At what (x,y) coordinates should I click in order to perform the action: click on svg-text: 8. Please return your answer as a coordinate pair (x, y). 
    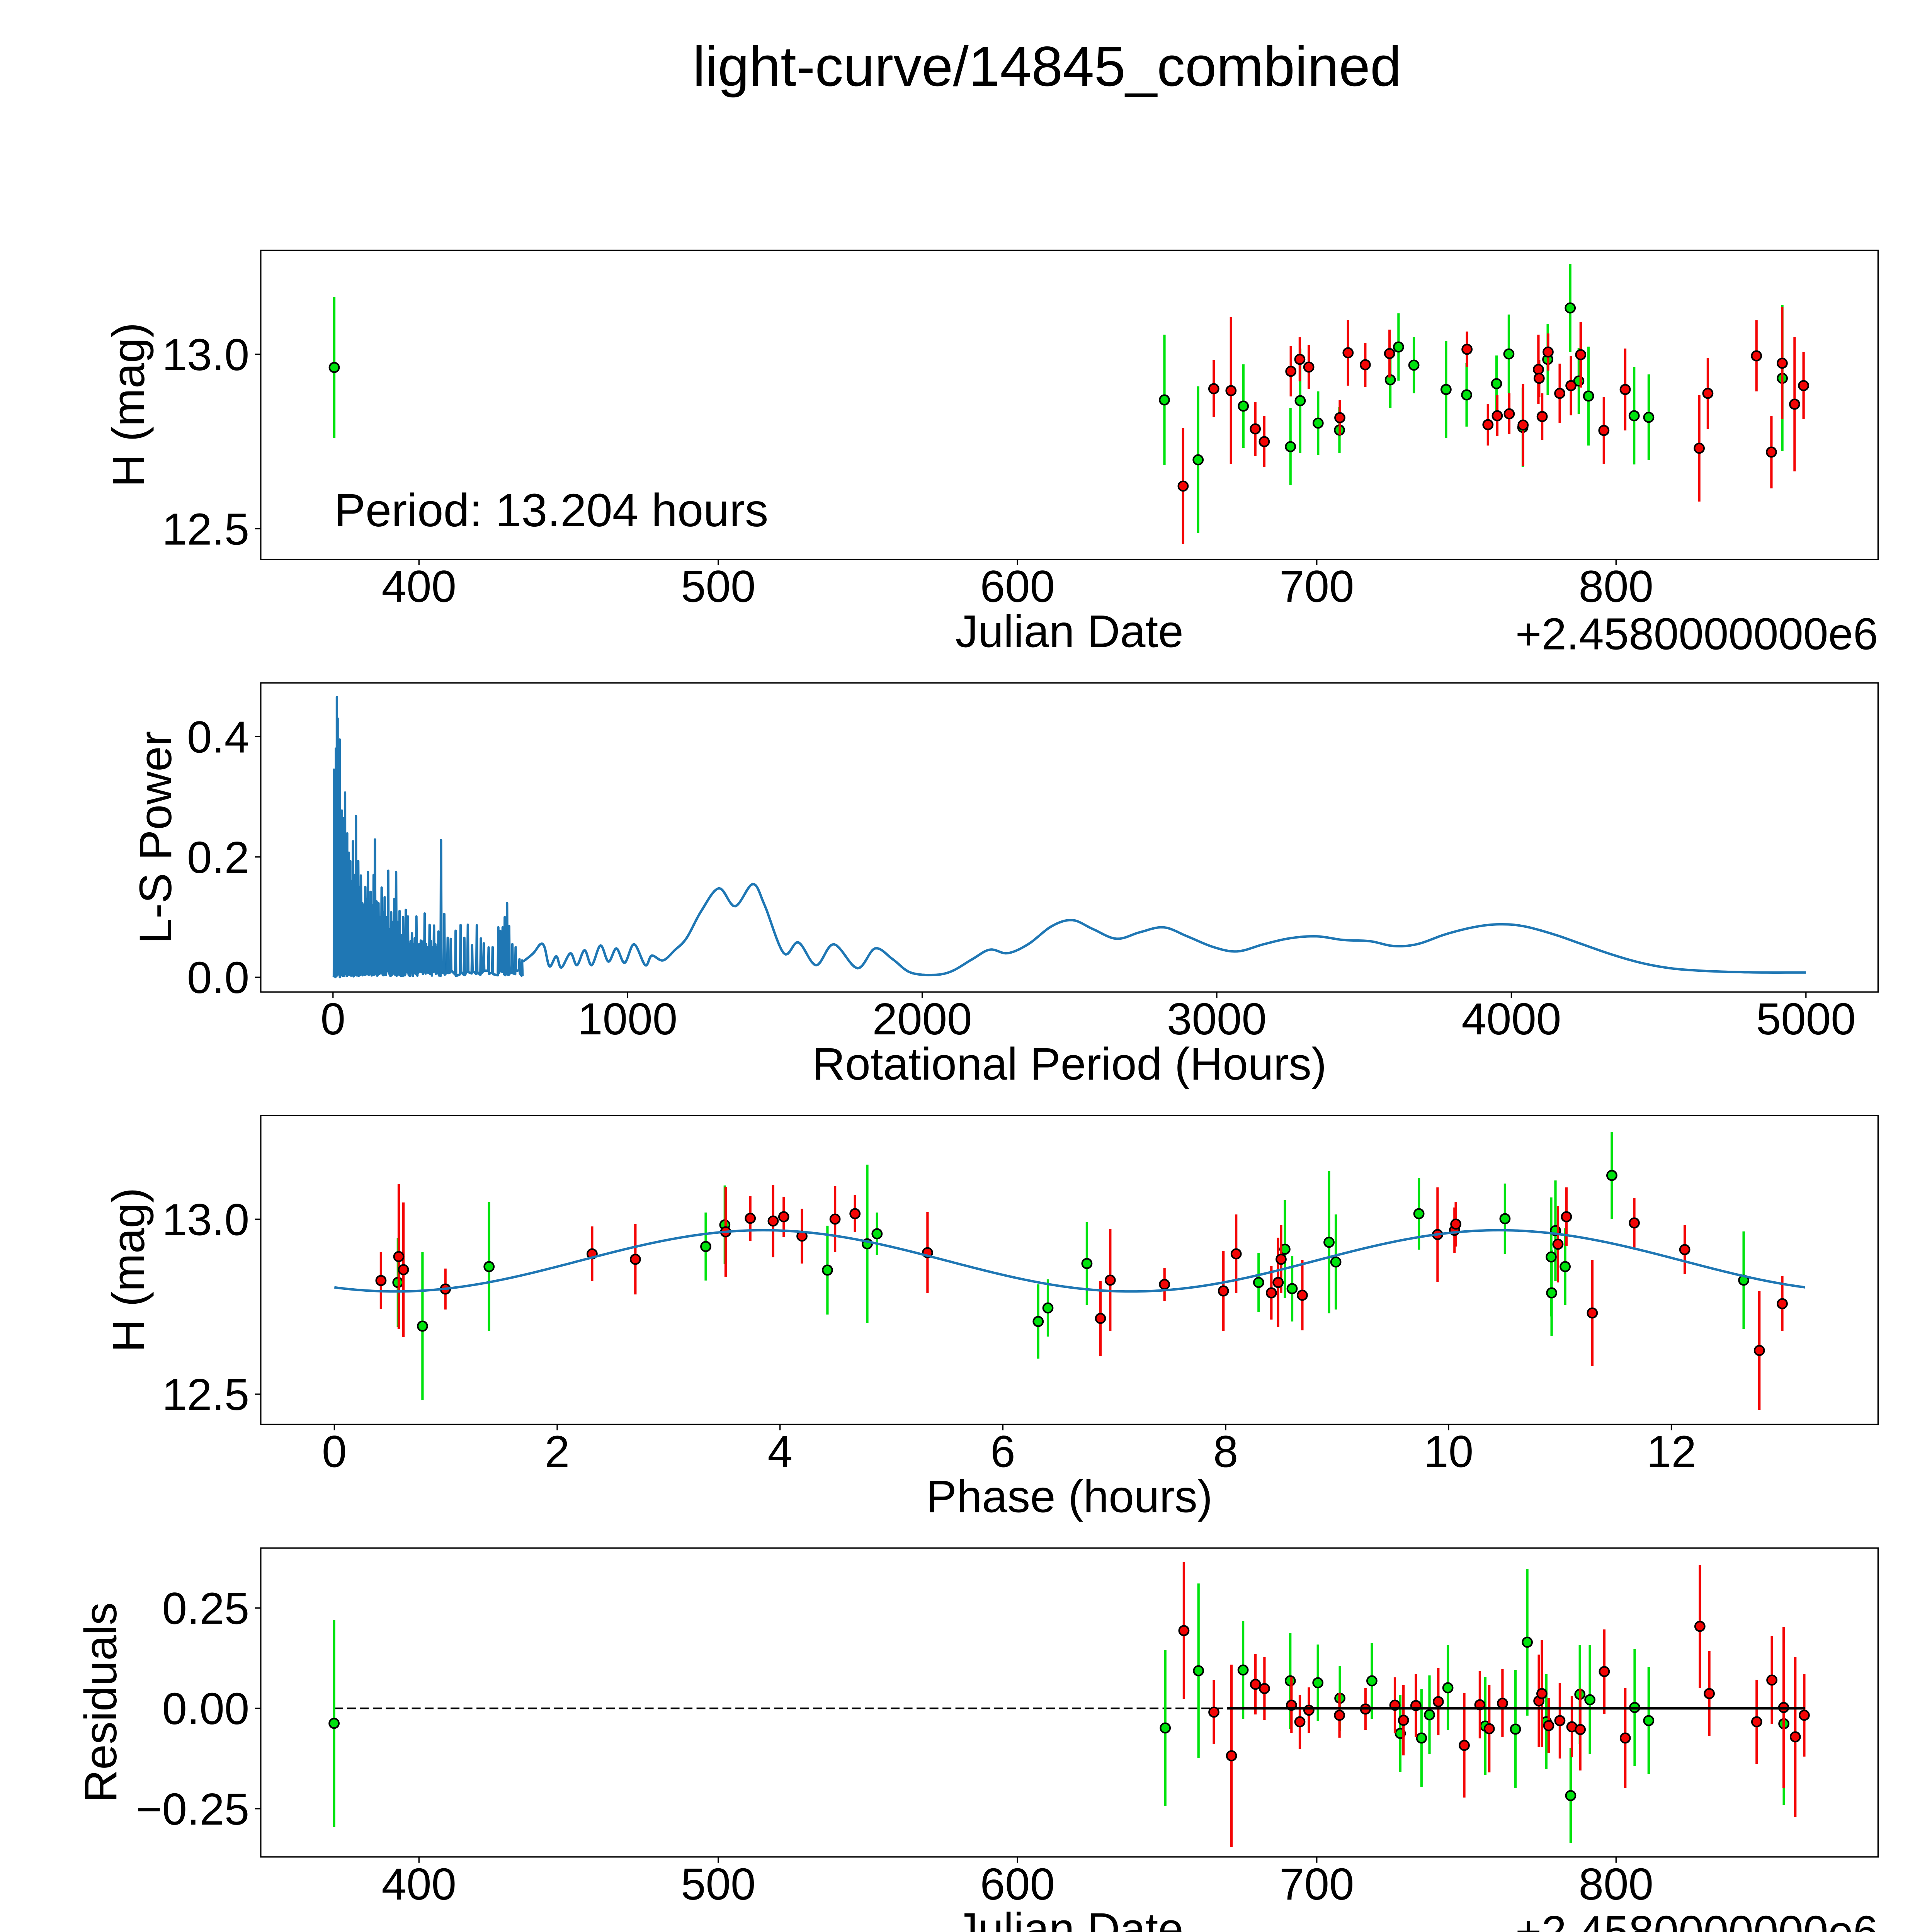
    Looking at the image, I should click on (1226, 1451).